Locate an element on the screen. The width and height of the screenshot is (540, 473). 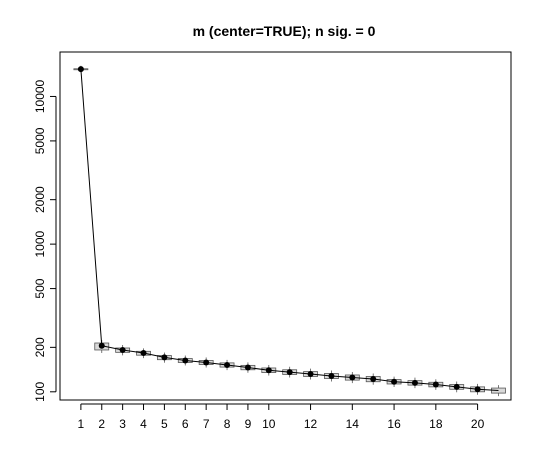
y-tick-label: 100 is located at coordinates (40, 391).